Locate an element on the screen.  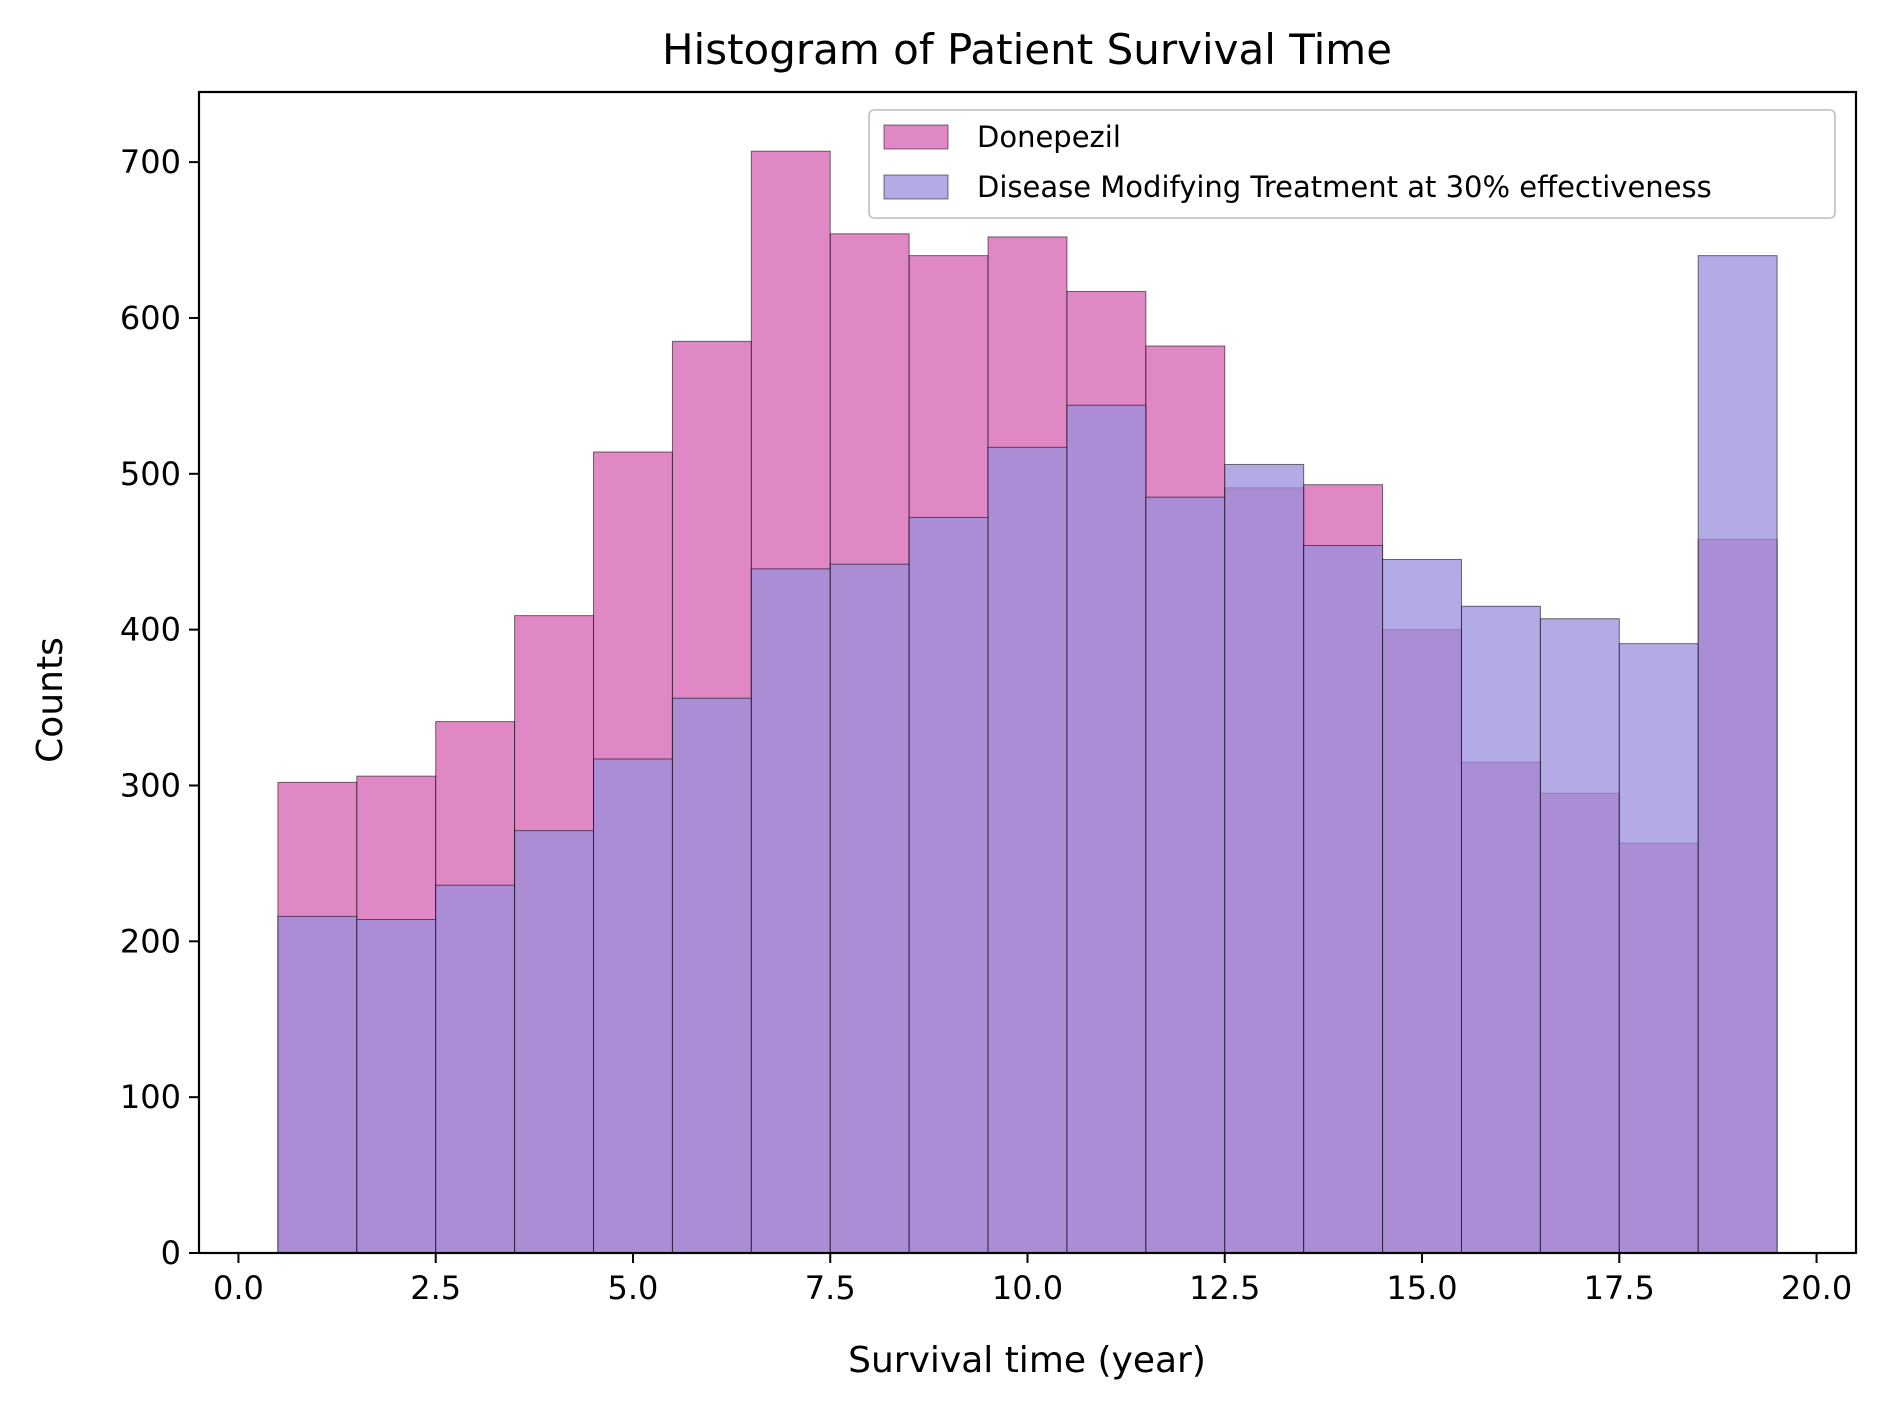
y-tick-label-4: 400 is located at coordinates (150, 630).